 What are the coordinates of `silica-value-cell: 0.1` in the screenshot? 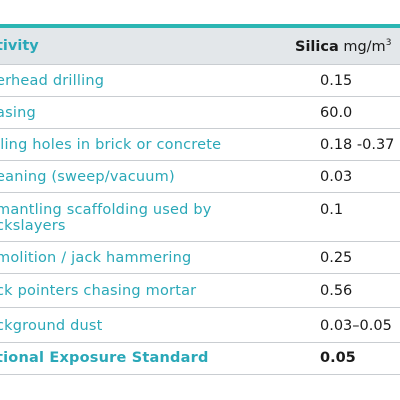 It's located at (332, 210).